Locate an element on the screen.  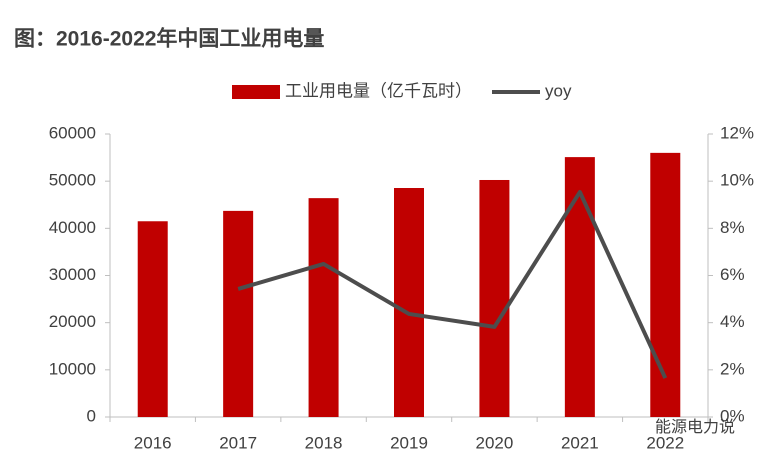
watermark: 能源电力说 is located at coordinates (695, 427).